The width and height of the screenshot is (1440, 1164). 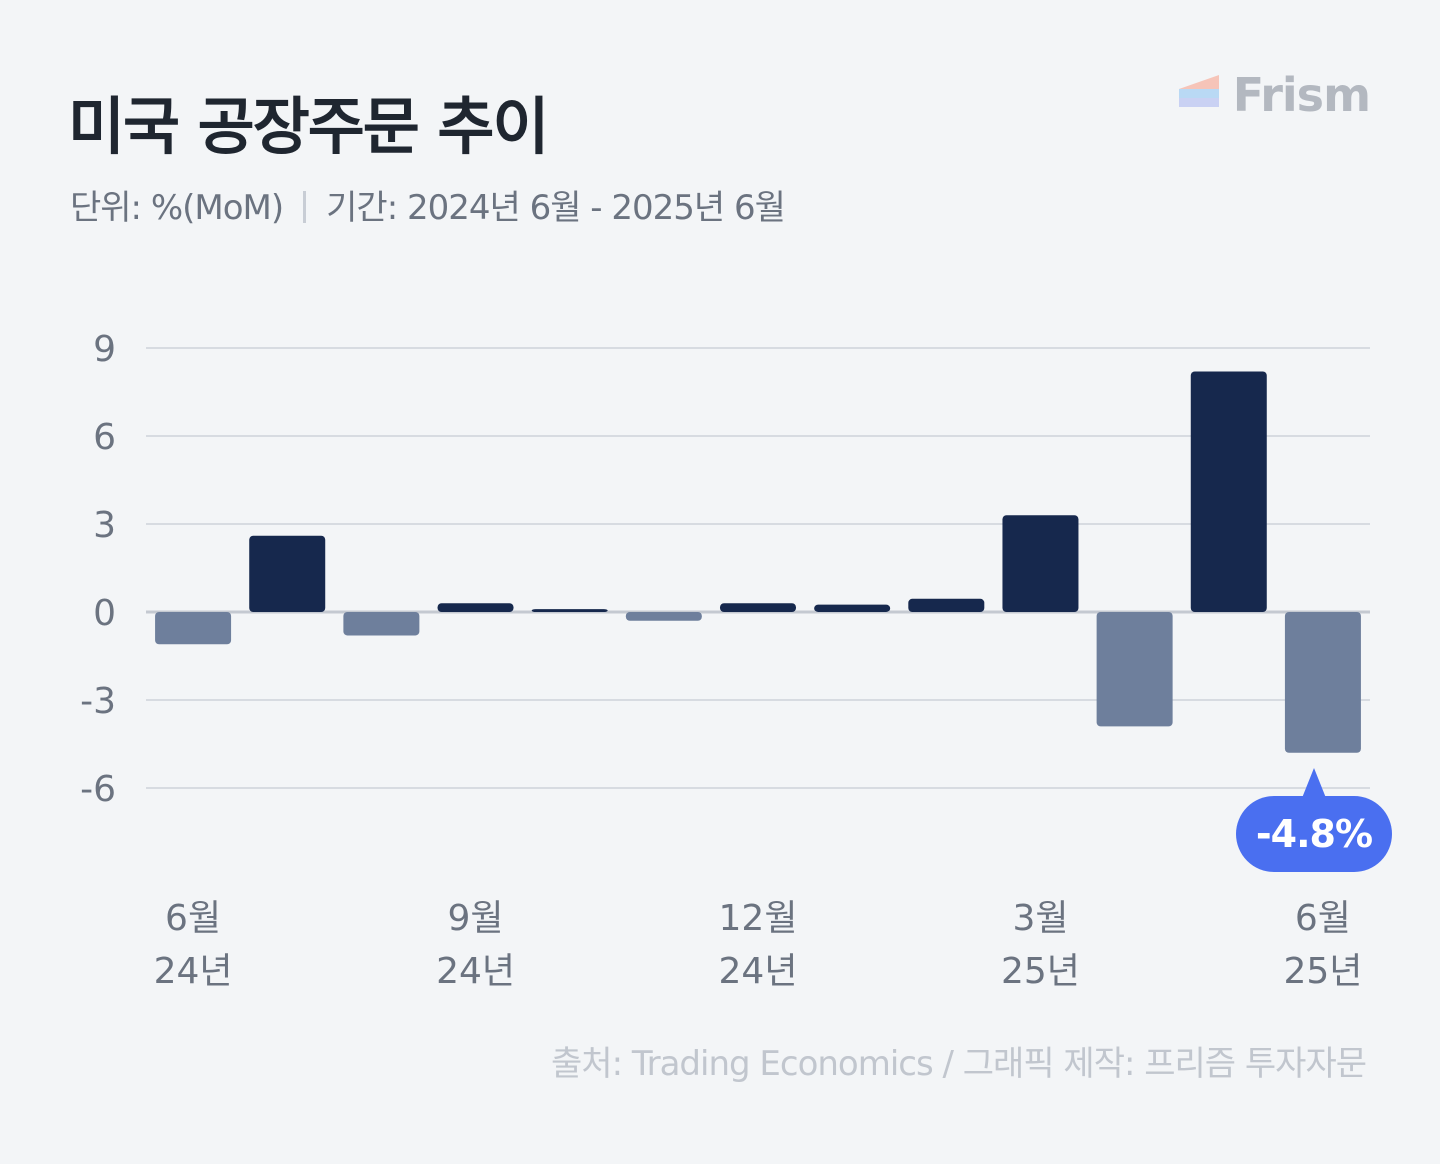 I want to click on chart-title: 미국 공장주문 추이, so click(x=308, y=126).